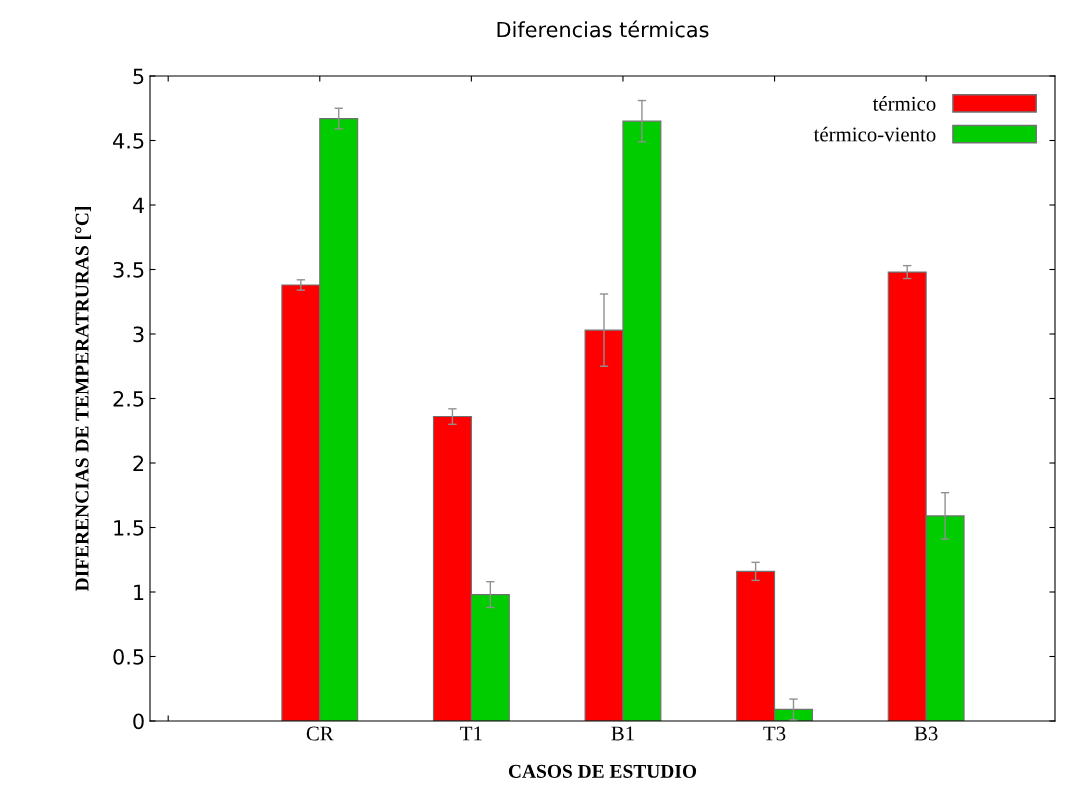  What do you see at coordinates (622, 733) in the screenshot?
I see `x-tick-label: B1` at bounding box center [622, 733].